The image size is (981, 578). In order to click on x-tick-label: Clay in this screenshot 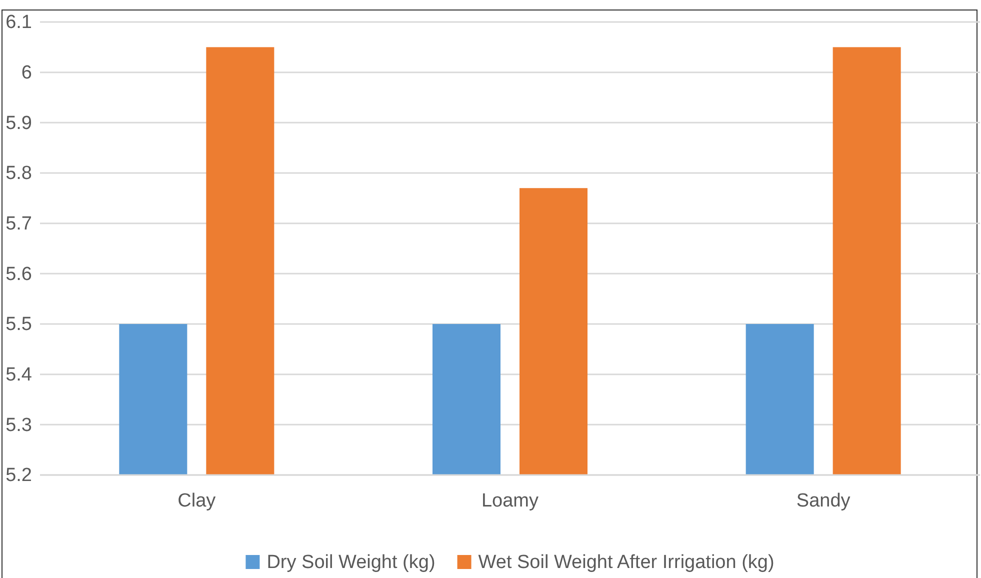, I will do `click(197, 501)`.